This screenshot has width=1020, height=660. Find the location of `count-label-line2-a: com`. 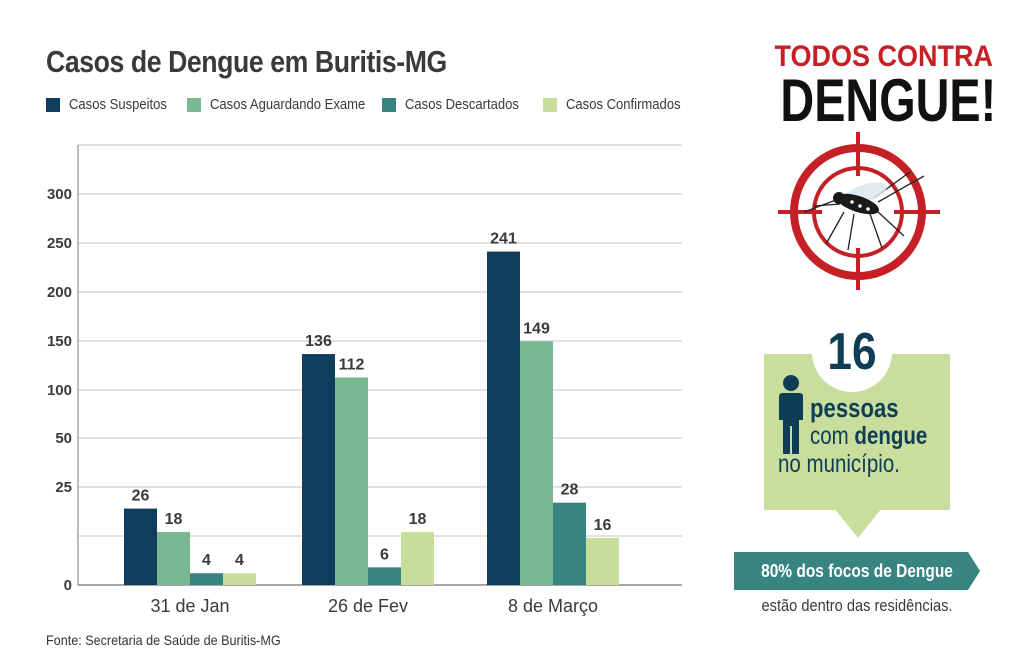

count-label-line2-a: com is located at coordinates (832, 436).